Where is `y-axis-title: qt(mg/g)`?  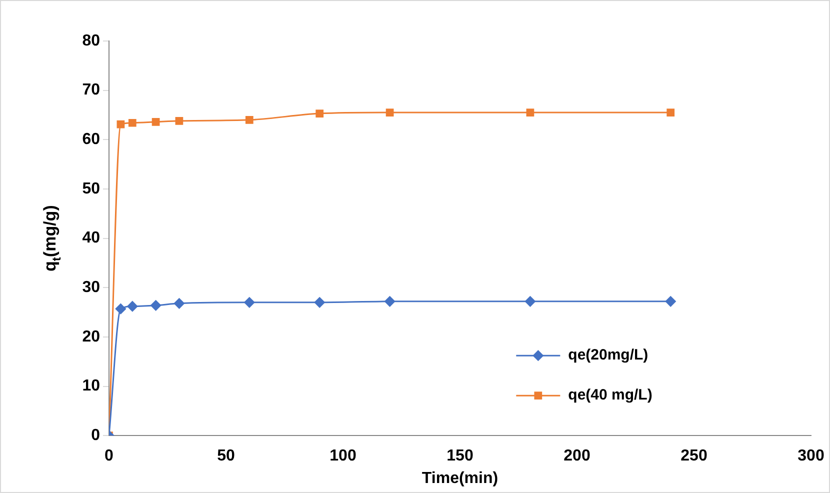 y-axis-title: qt(mg/g) is located at coordinates (52, 238).